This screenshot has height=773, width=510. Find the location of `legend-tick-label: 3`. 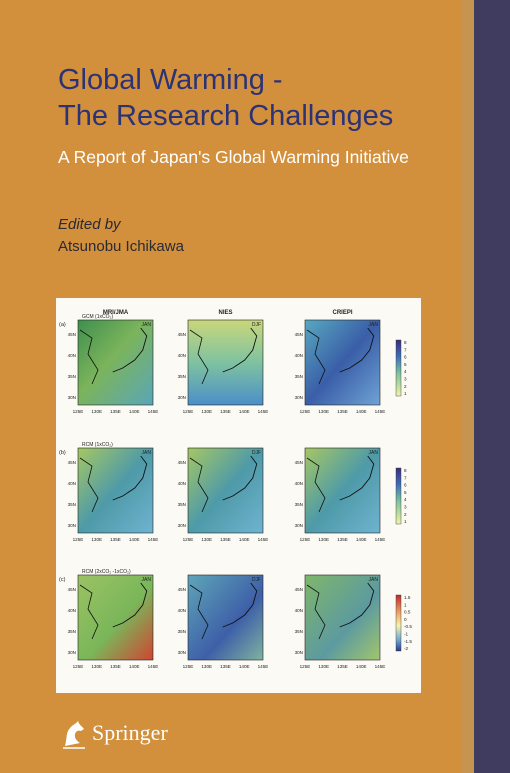

legend-tick-label: 3 is located at coordinates (405, 379).